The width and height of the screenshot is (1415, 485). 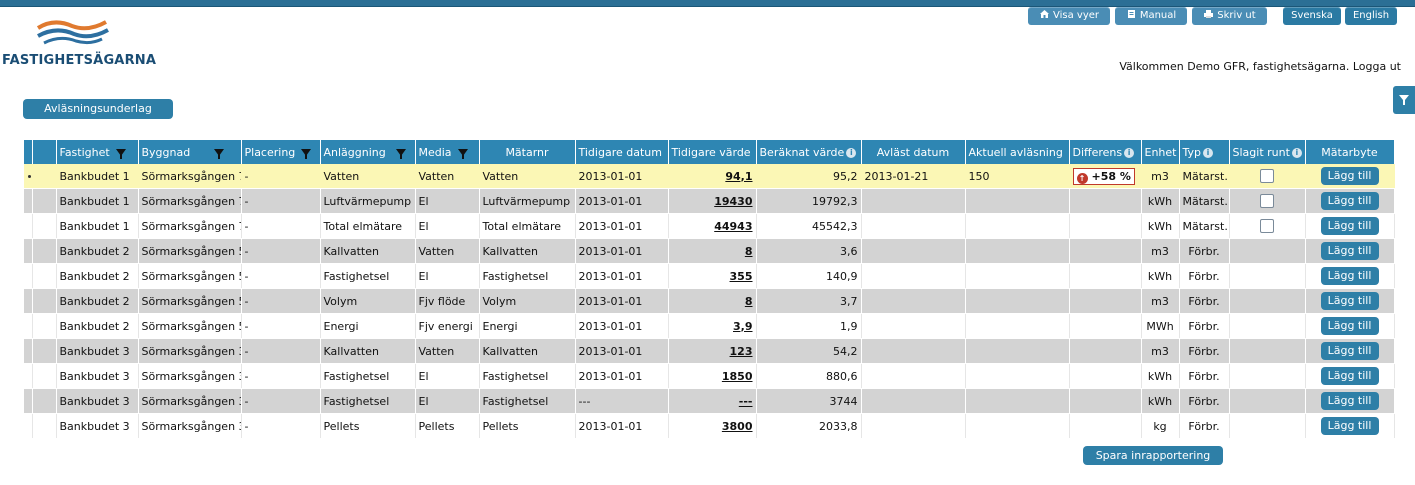 What do you see at coordinates (190, 426) in the screenshot?
I see `cell-byggnad: Sörmarksgången 3` at bounding box center [190, 426].